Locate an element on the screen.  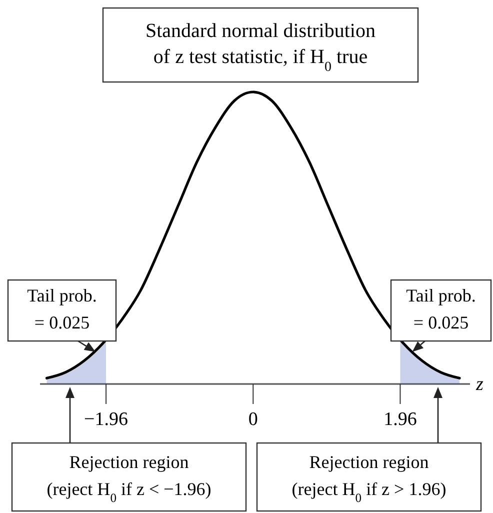
x-axis-title: z is located at coordinates (479, 384).